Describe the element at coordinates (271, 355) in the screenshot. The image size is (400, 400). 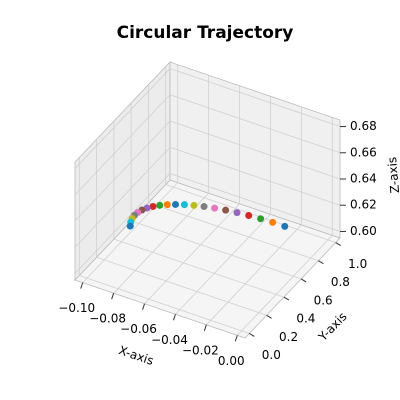
I see `y-tick-label: 0.0` at that location.